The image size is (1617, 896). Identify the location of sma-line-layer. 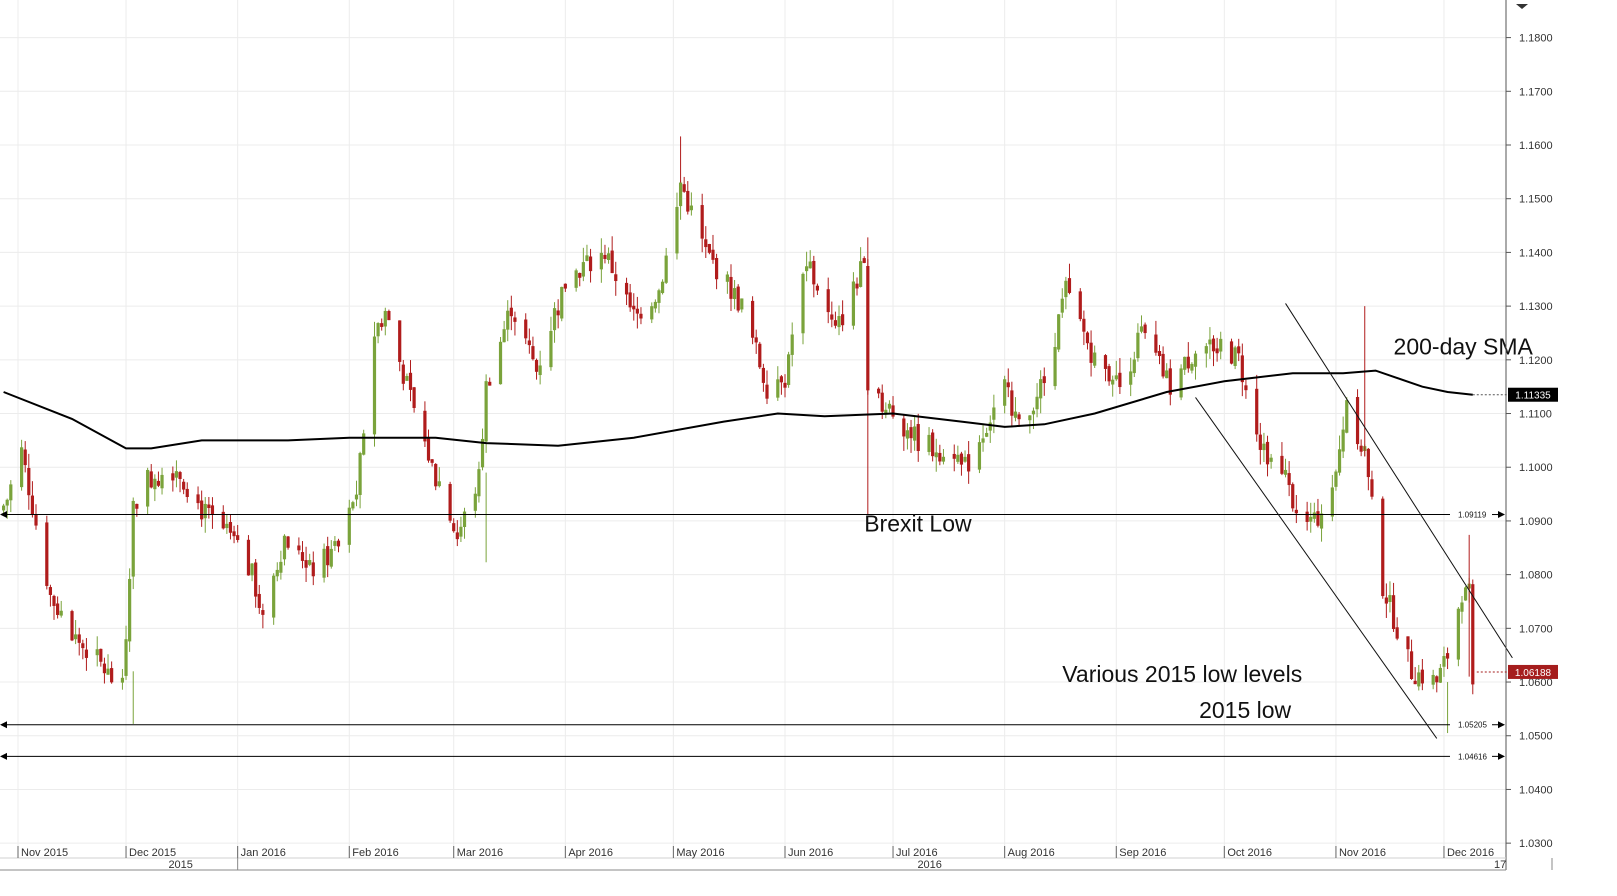
(755, 409).